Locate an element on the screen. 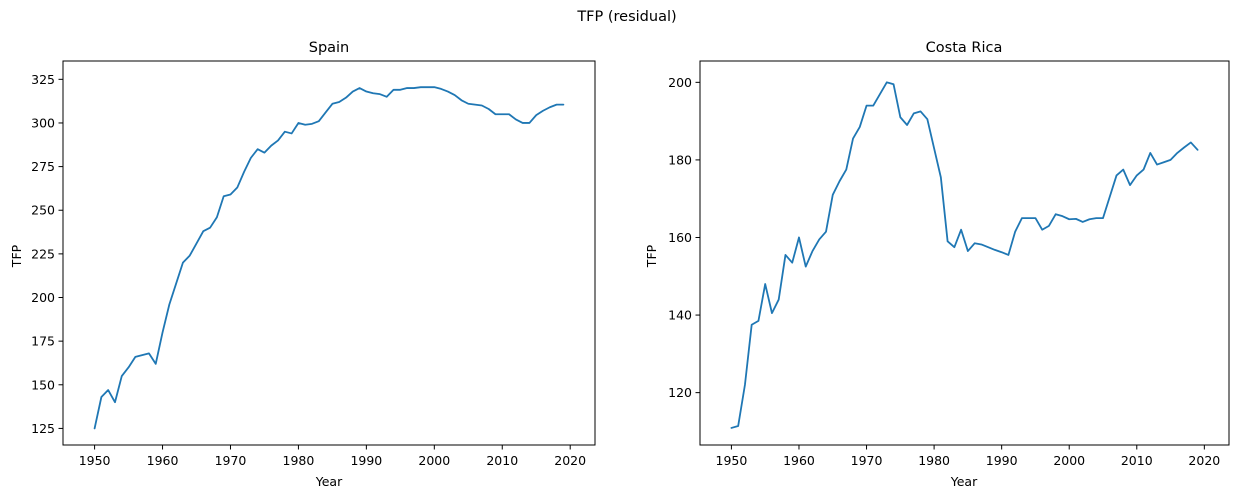 Image resolution: width=1239 pixels, height=502 pixels. y-tick-label: 125 is located at coordinates (43, 428).